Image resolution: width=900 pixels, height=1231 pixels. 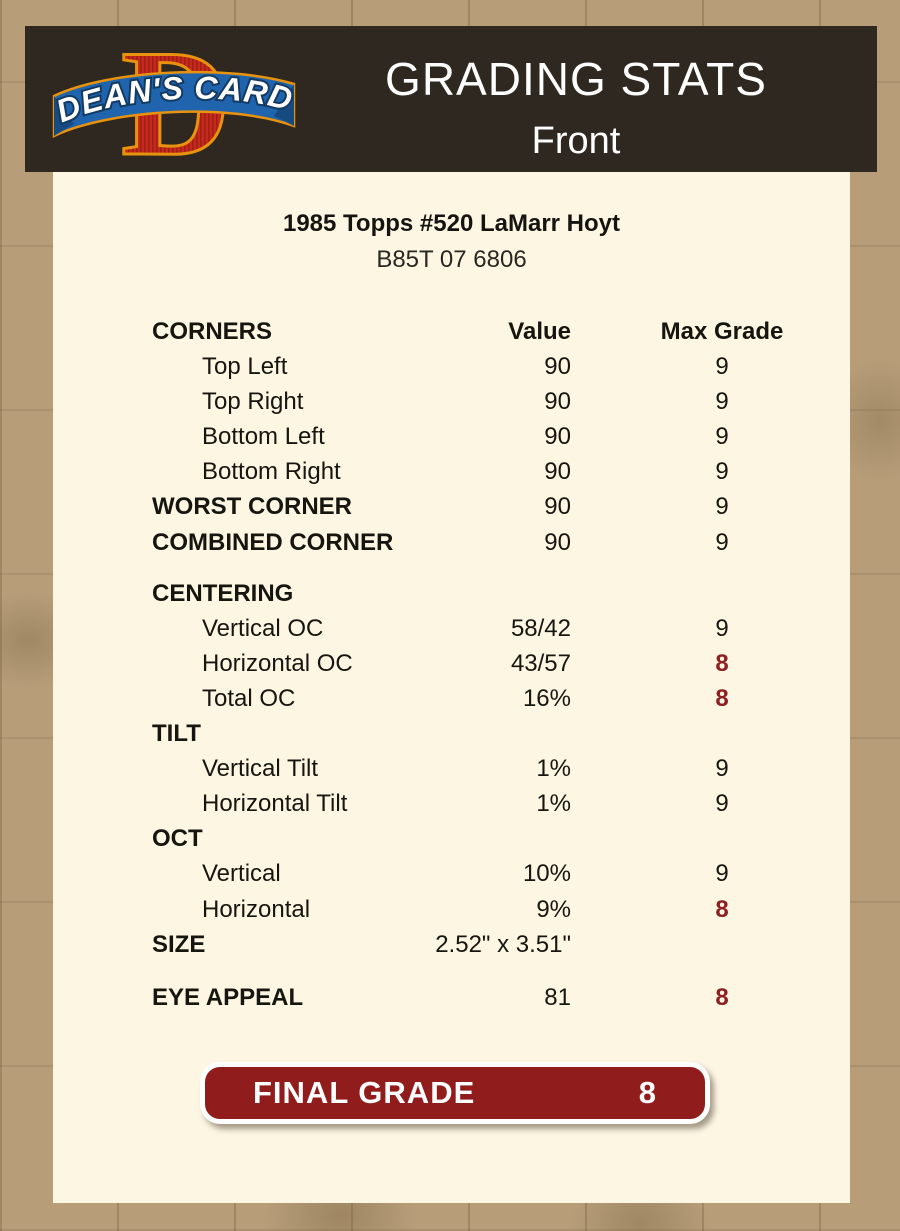 I want to click on table-row: Vertical 10% 9, so click(x=467, y=873).